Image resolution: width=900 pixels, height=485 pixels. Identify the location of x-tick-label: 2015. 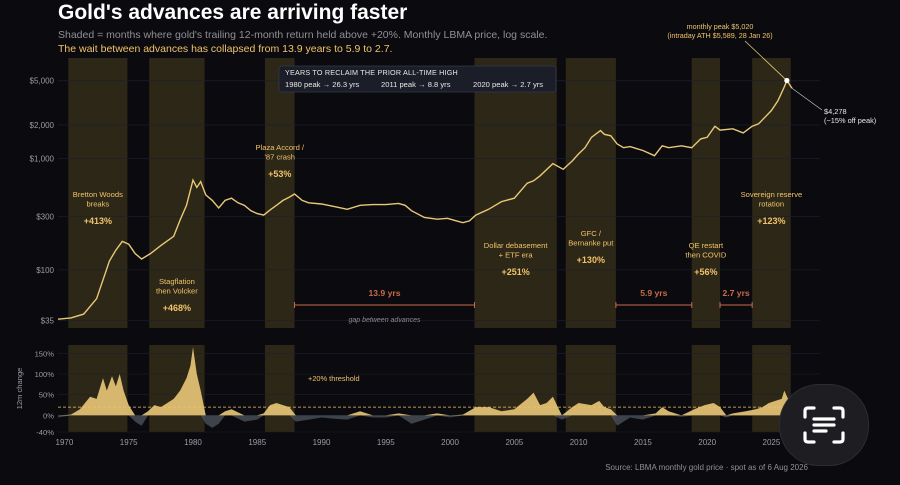
(643, 442).